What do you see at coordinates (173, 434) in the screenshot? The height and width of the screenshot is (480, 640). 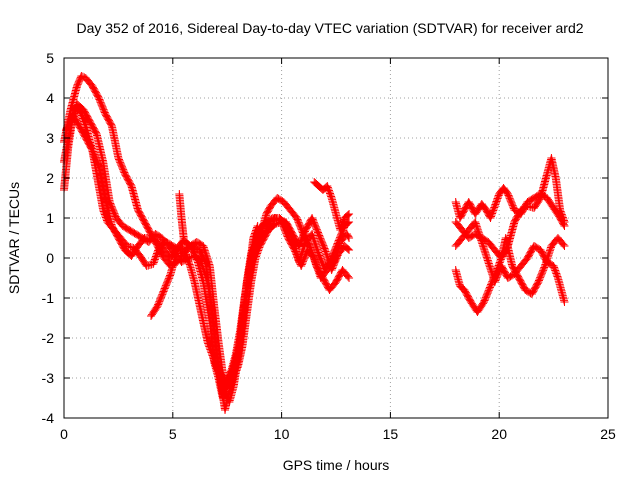 I see `x-tick-label: 5` at bounding box center [173, 434].